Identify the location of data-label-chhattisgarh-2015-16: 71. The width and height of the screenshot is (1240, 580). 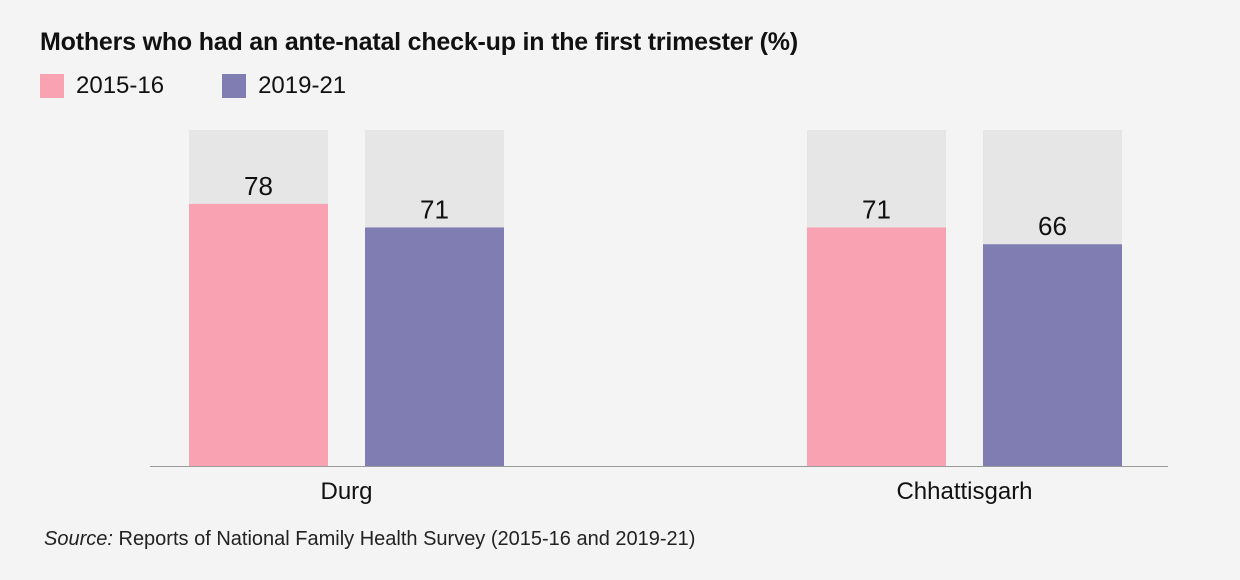
(876, 209).